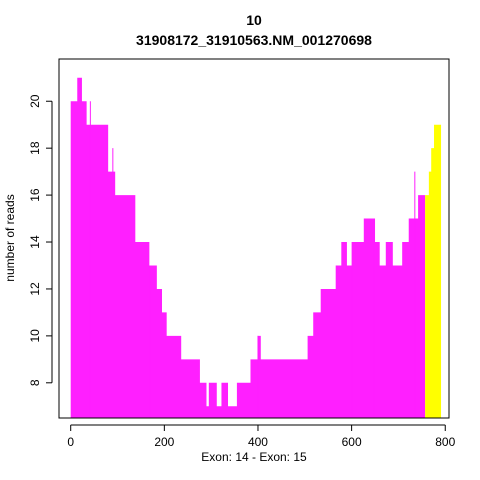 The image size is (480, 480). Describe the element at coordinates (445, 442) in the screenshot. I see `x-tick-label: 800` at that location.